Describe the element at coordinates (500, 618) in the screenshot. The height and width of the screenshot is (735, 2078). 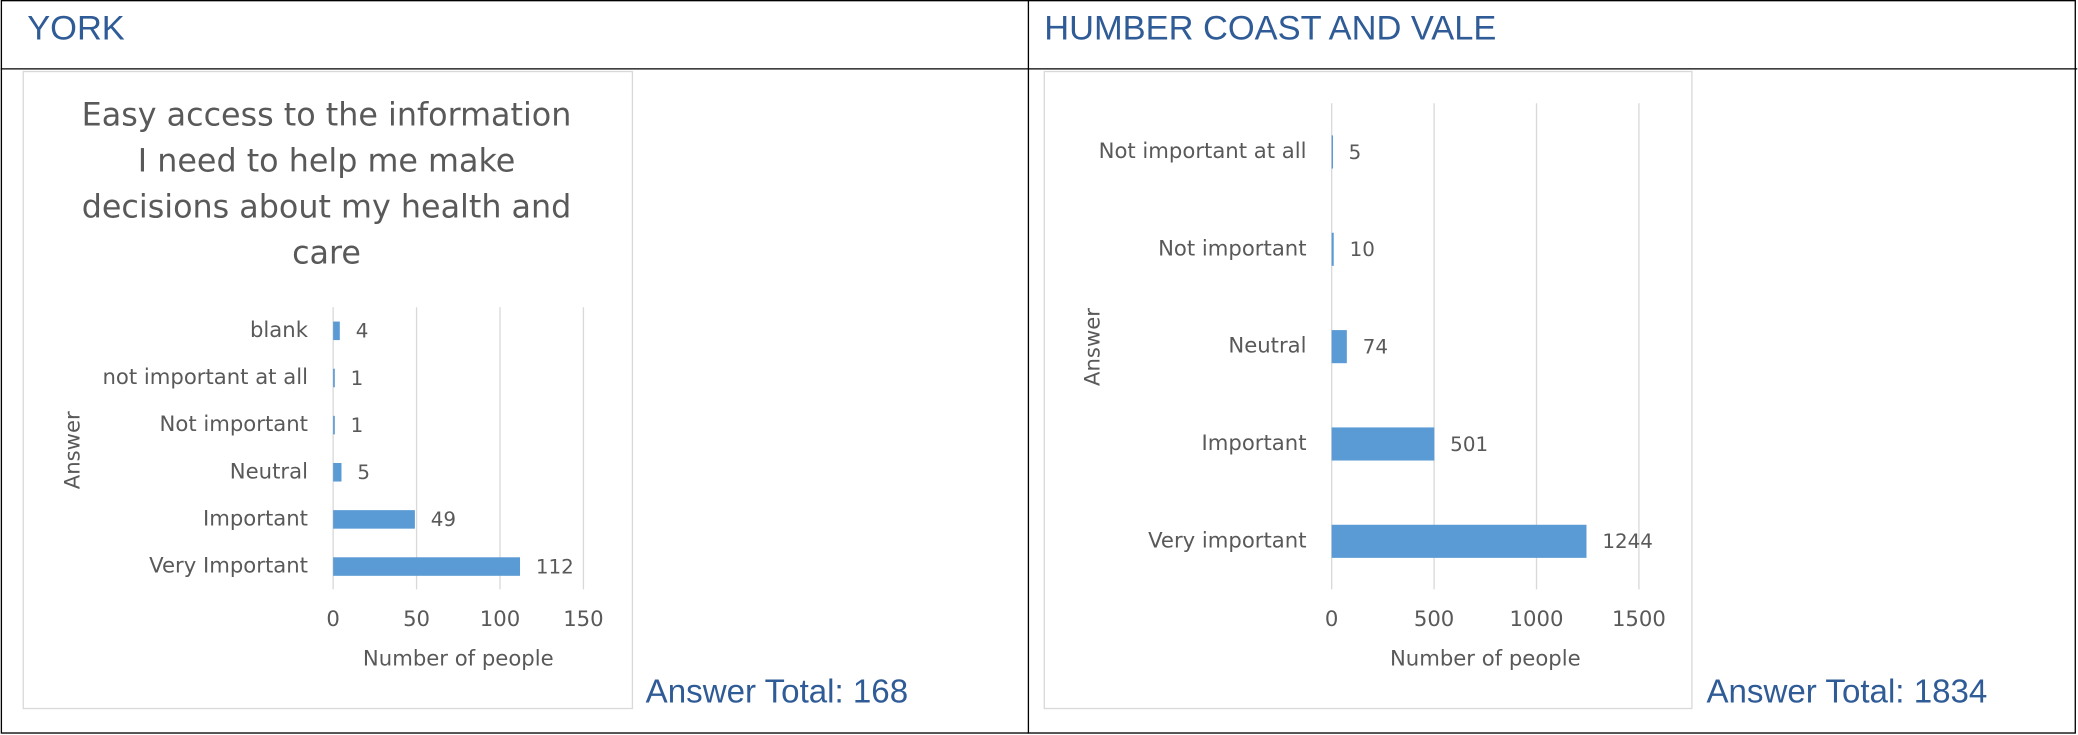
I see `x-tick-label: 100` at that location.